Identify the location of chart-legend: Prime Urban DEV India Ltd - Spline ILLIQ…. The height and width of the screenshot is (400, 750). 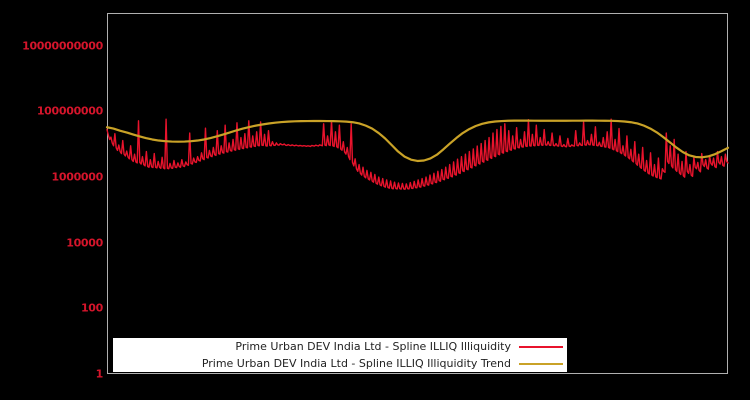
(340, 355).